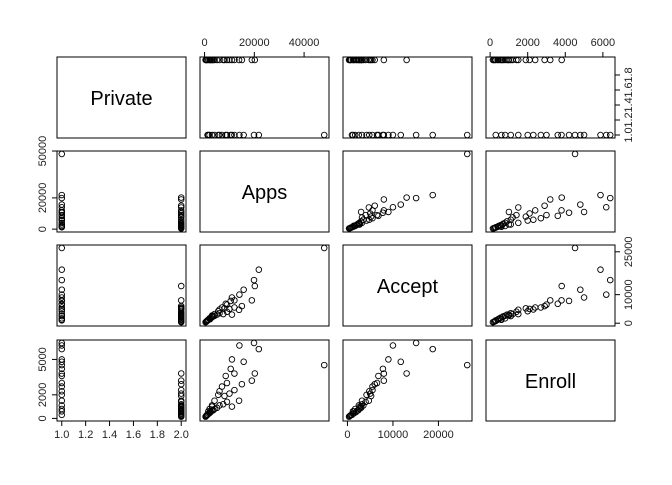 Image resolution: width=672 pixels, height=485 pixels. I want to click on y-tick-label: 5000, so click(43, 359).